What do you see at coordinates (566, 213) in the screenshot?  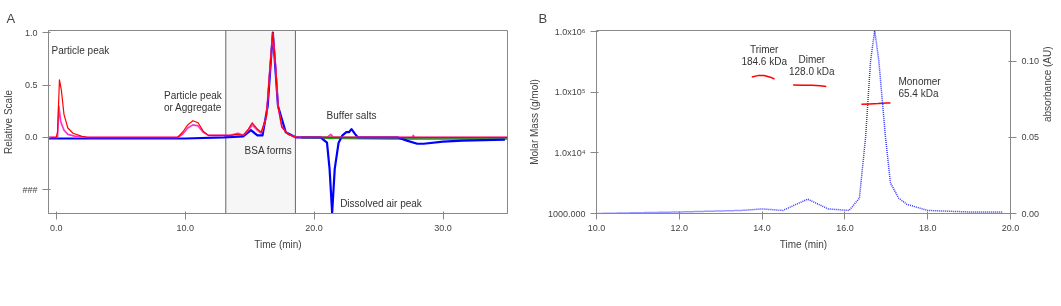 I see `y-tick-label: 1000.000` at bounding box center [566, 213].